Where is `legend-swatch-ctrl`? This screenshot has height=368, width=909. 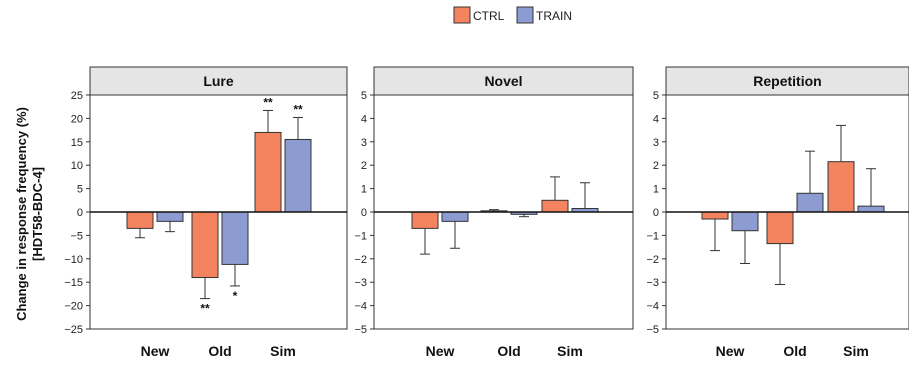
legend-swatch-ctrl is located at coordinates (462, 15).